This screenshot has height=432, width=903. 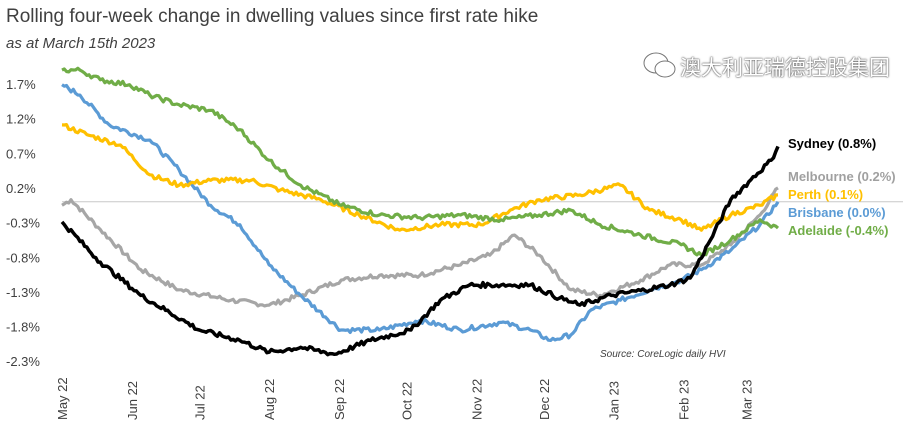 What do you see at coordinates (663, 354) in the screenshot?
I see `source-note: Source: CoreLogic daily HVI` at bounding box center [663, 354].